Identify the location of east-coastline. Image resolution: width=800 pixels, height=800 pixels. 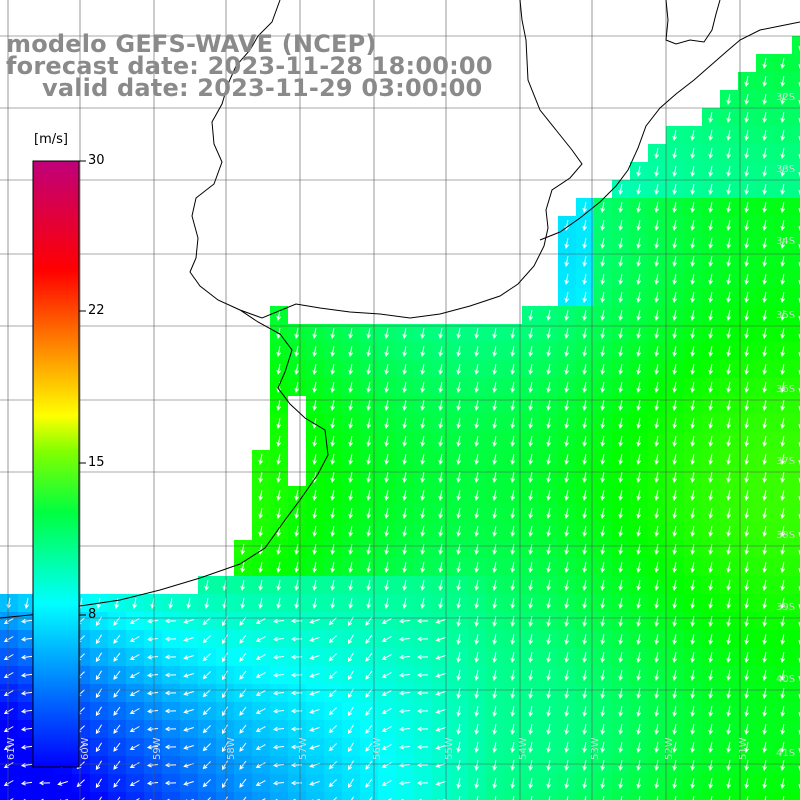
(669, 120).